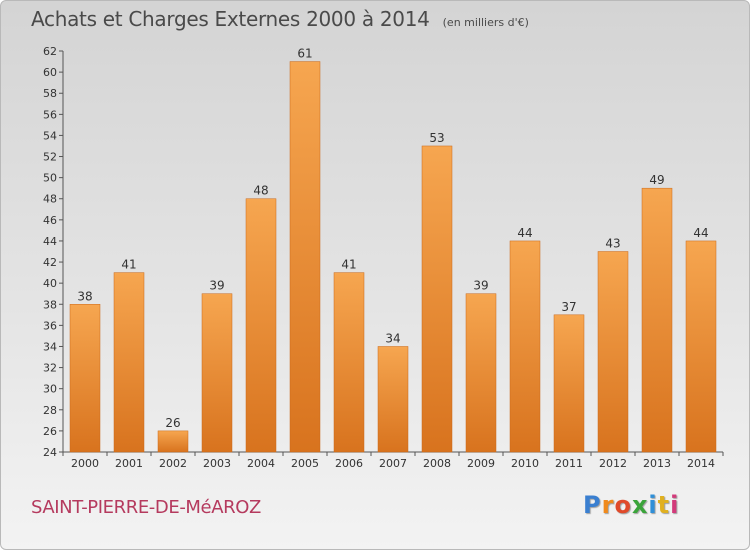 Image resolution: width=750 pixels, height=550 pixels. I want to click on x-tick-label-2001: 2001, so click(129, 463).